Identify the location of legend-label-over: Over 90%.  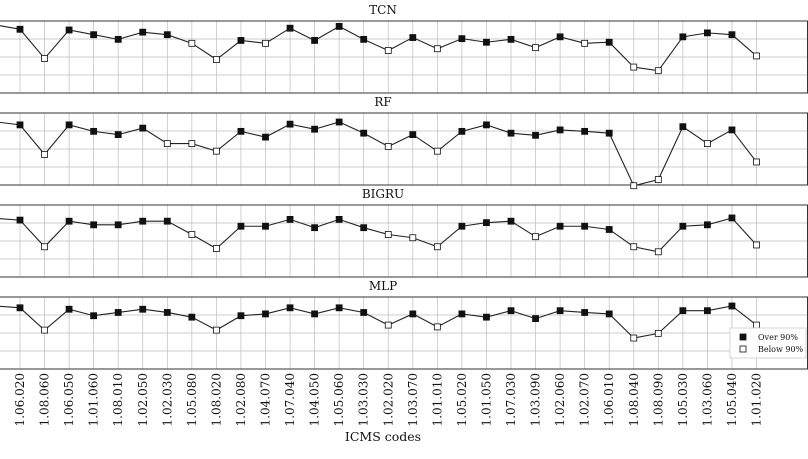
(778, 337).